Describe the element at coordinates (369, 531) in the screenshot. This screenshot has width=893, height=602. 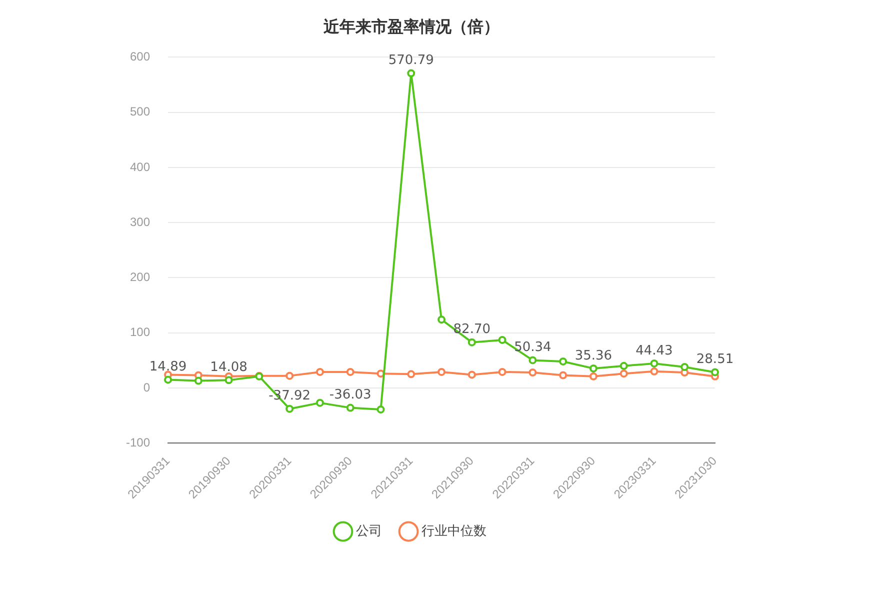
I see `legend-label: 公司` at that location.